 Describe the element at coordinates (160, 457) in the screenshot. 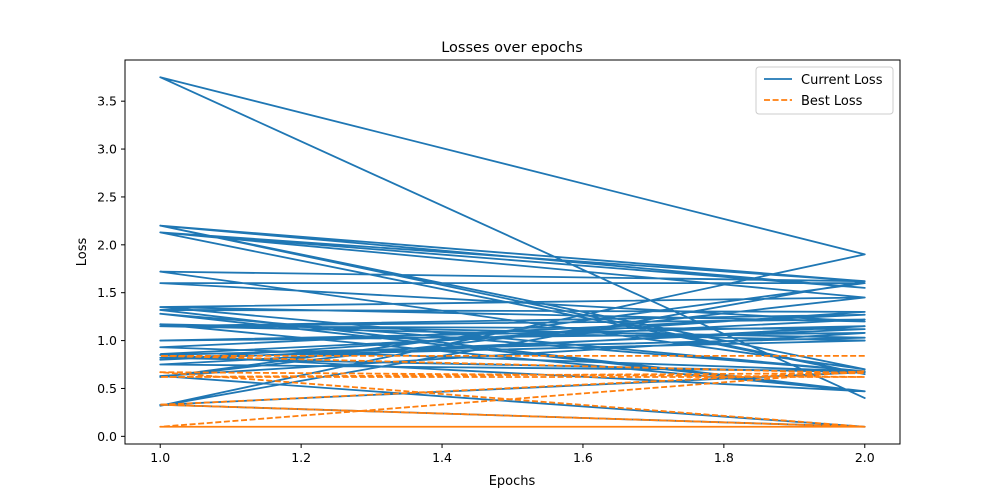

I see `x-tick-label: 1.0` at that location.